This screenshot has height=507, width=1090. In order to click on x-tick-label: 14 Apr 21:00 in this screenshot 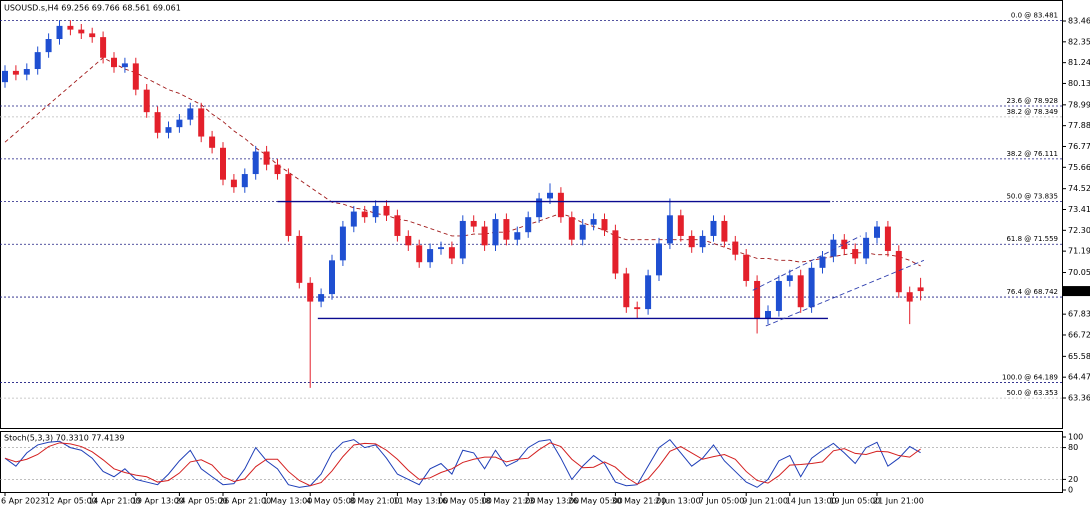, I will do `click(114, 501)`.